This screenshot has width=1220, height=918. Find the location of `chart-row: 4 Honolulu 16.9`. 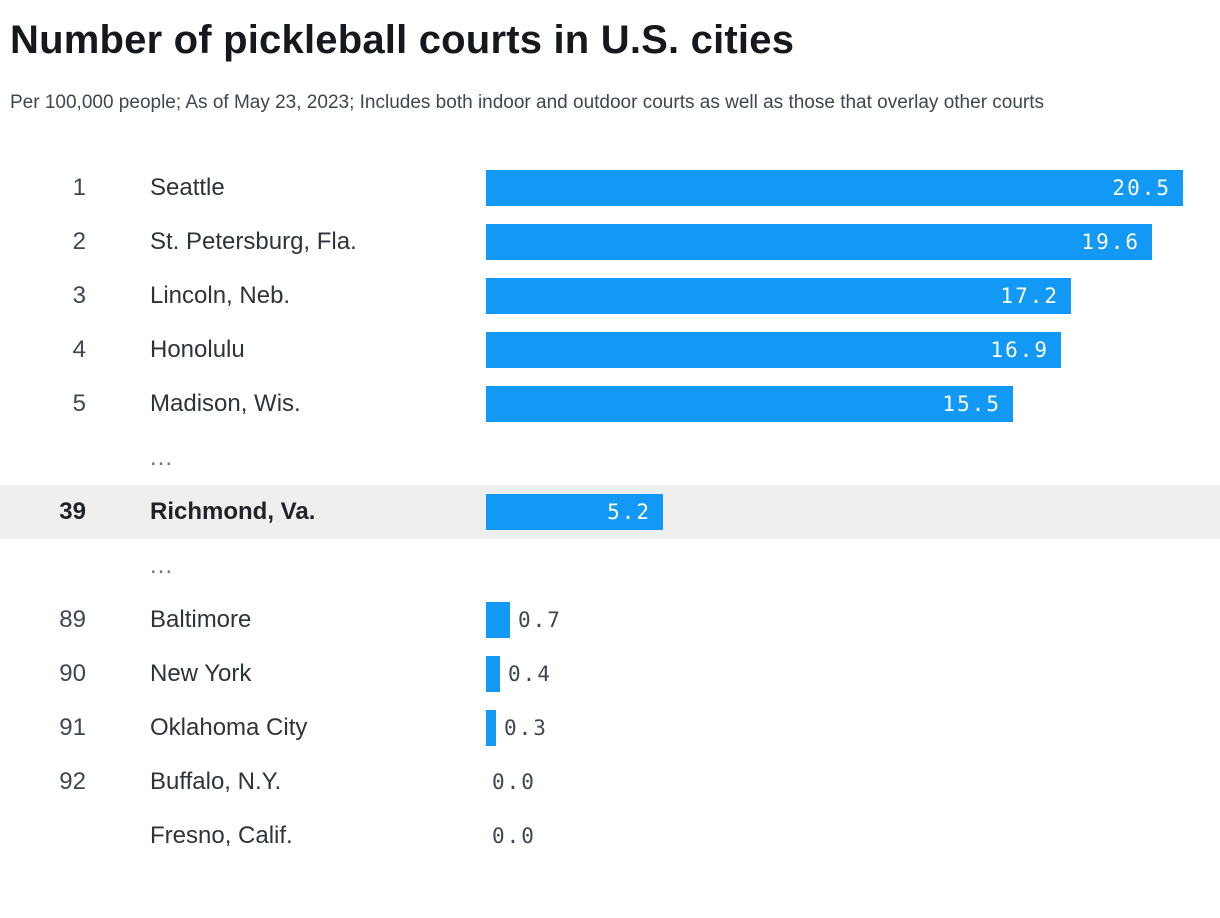

chart-row: 4 Honolulu 16.9 is located at coordinates (610, 350).